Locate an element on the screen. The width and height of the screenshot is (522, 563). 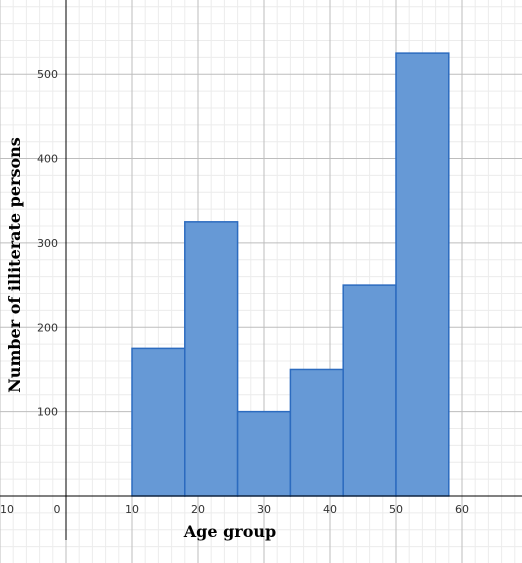
y-tick-label: 500 is located at coordinates (47, 74).